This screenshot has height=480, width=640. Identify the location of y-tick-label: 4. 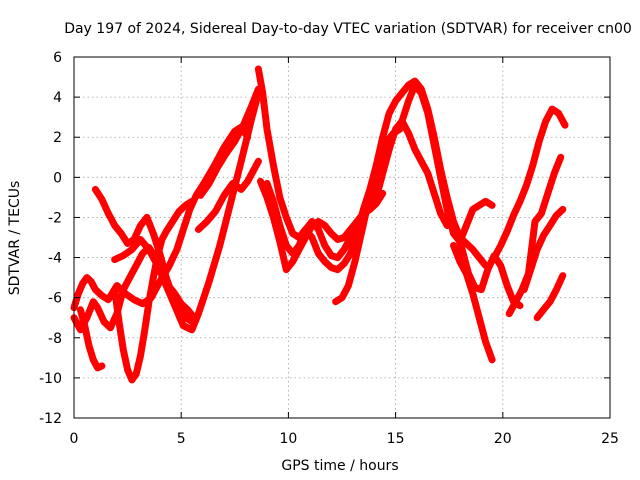
(57, 98).